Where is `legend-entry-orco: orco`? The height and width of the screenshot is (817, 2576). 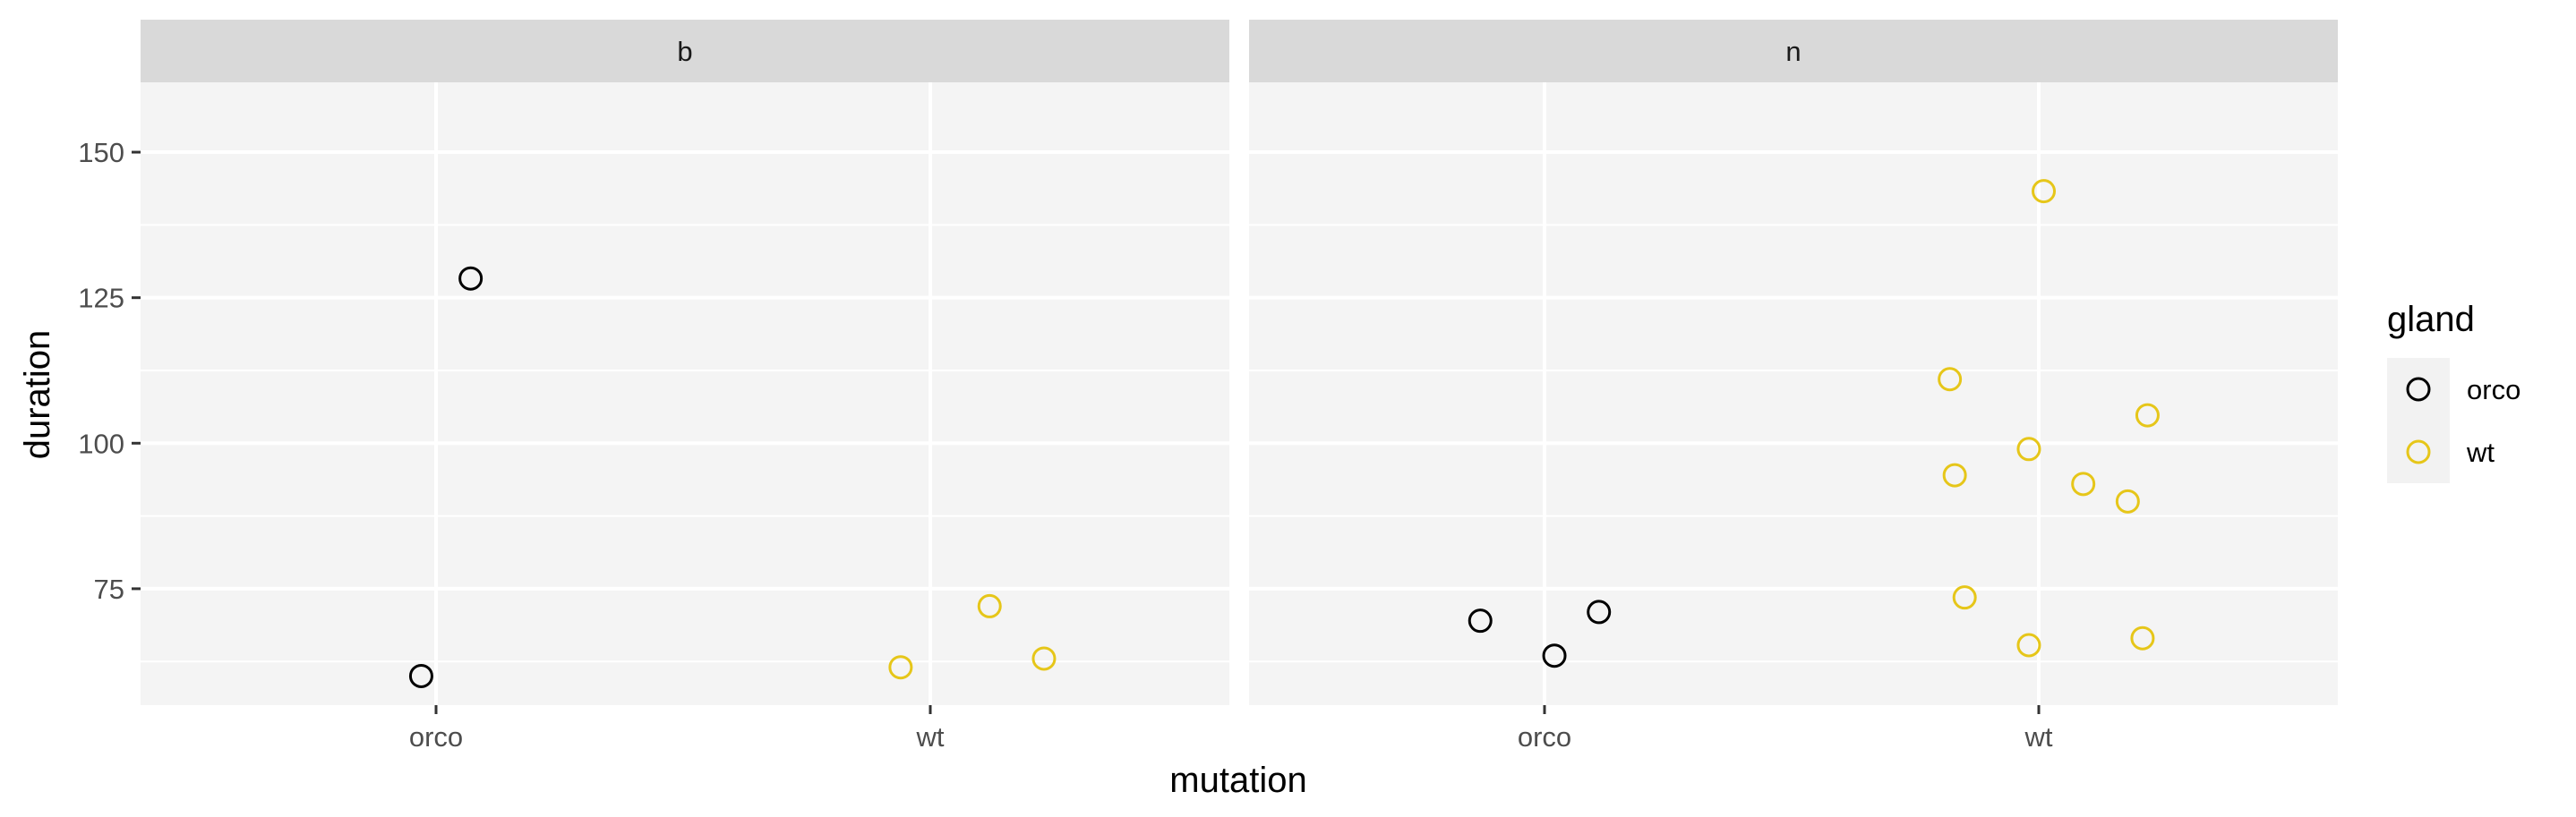 legend-entry-orco: orco is located at coordinates (2453, 389).